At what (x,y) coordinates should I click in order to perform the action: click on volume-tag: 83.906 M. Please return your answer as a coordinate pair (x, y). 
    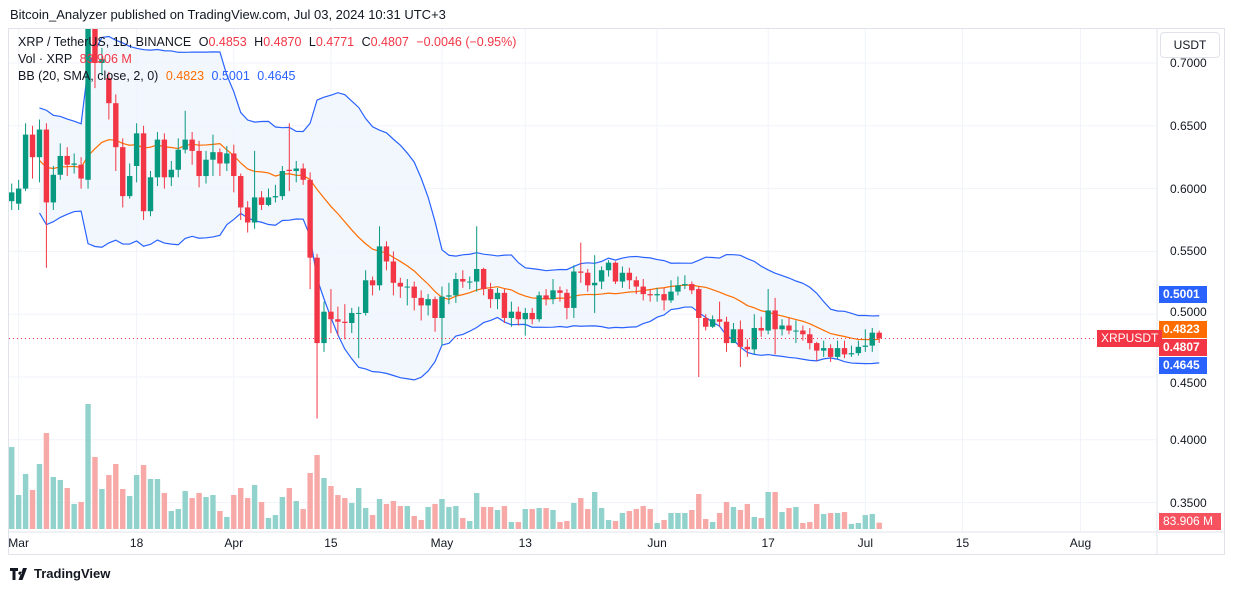
    Looking at the image, I should click on (1190, 521).